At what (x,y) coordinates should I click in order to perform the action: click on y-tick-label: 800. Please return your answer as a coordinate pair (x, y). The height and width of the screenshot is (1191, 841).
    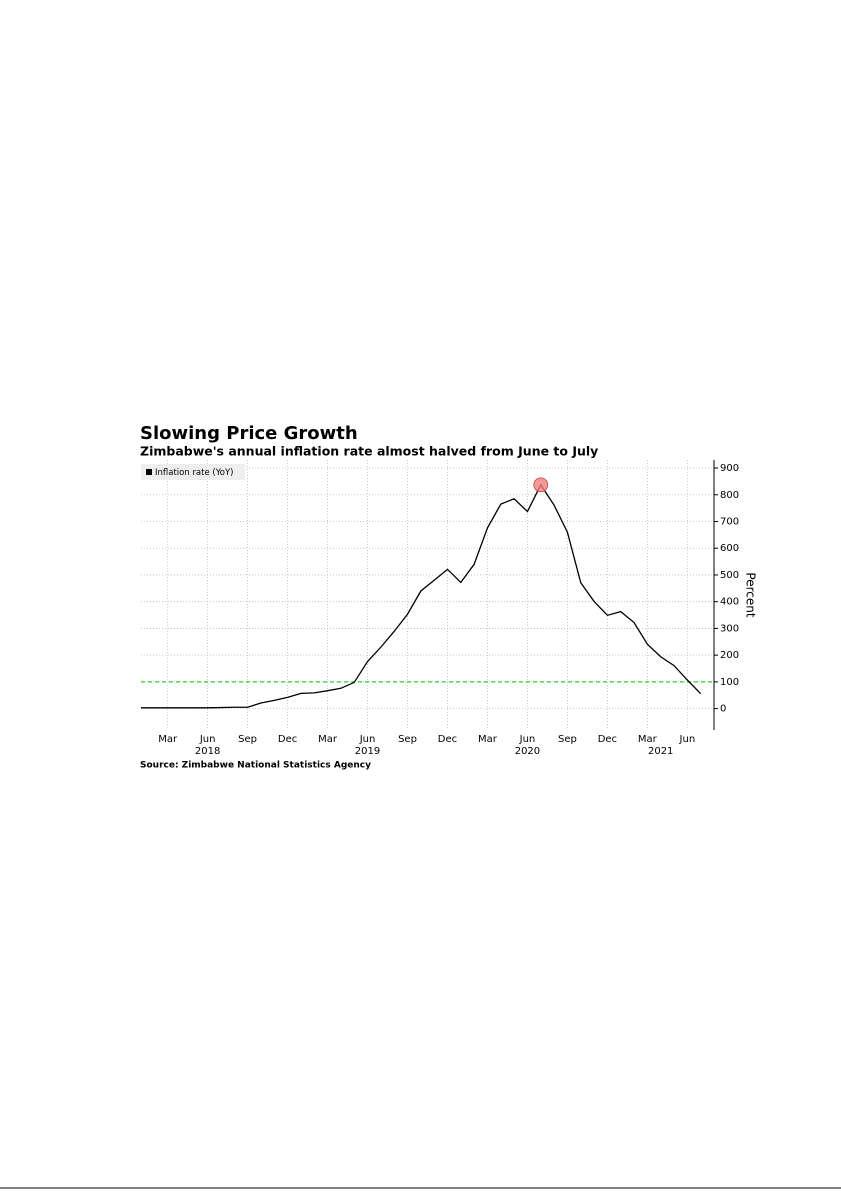
    Looking at the image, I should click on (729, 495).